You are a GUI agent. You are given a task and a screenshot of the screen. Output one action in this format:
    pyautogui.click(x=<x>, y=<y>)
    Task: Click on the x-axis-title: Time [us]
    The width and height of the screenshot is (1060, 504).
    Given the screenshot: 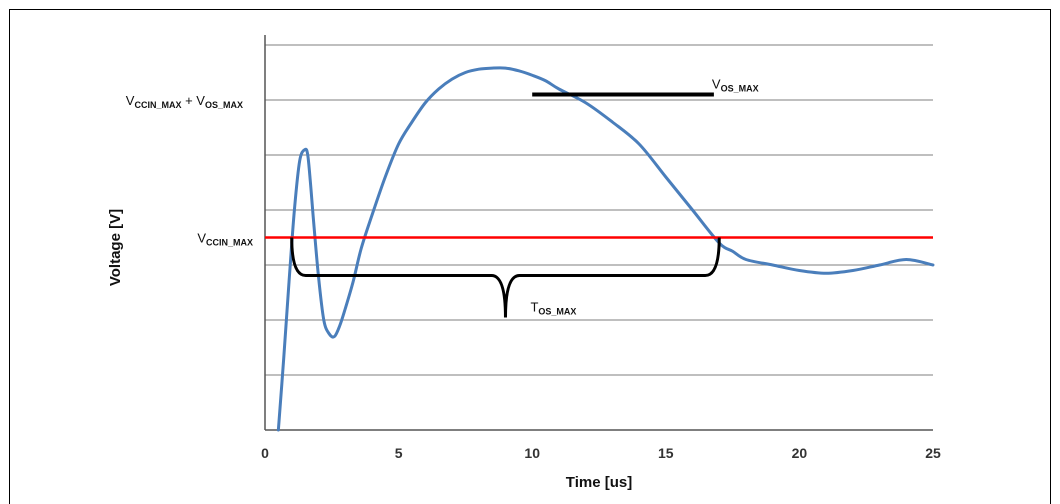 What is the action you would take?
    pyautogui.click(x=599, y=482)
    